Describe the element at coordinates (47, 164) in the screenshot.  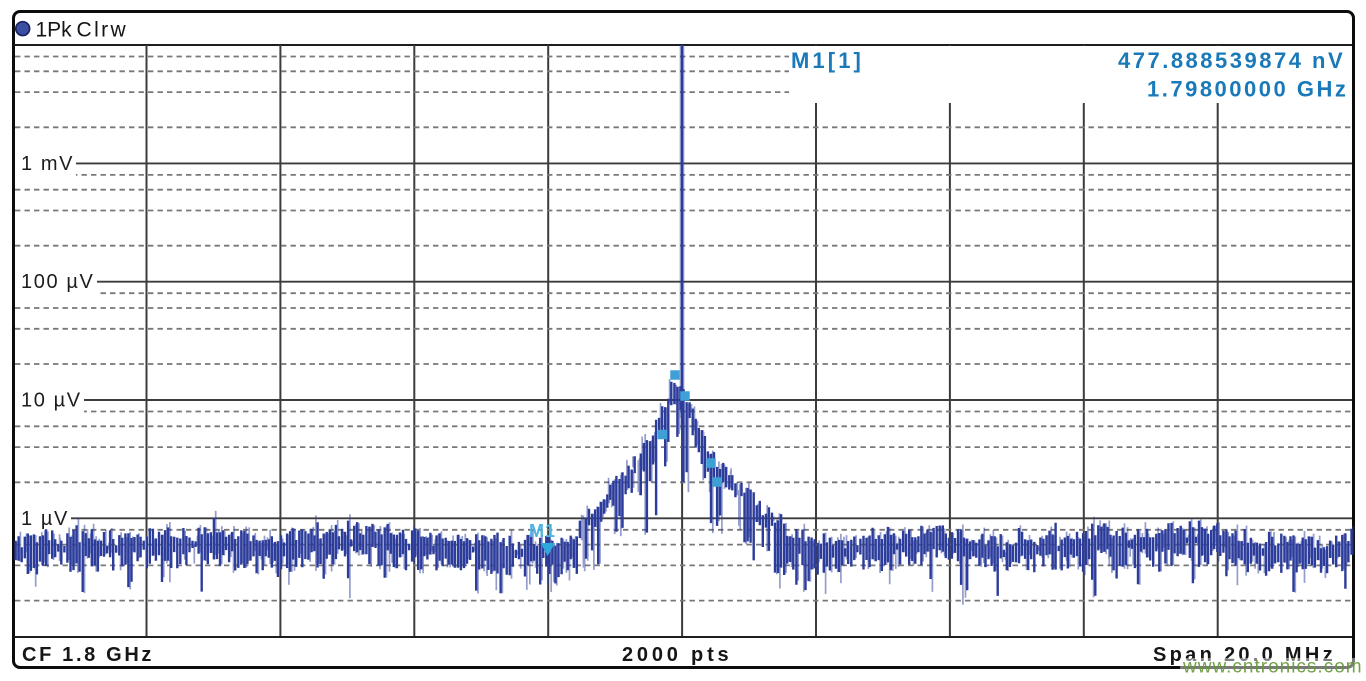
I see `svg-text: 1 mV` at that location.